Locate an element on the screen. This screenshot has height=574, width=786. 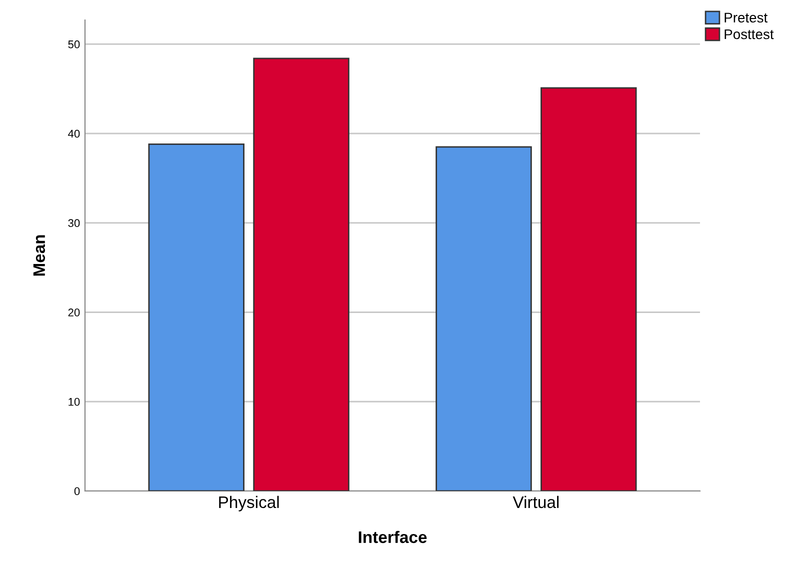
legend-label: Pretest is located at coordinates (746, 17).